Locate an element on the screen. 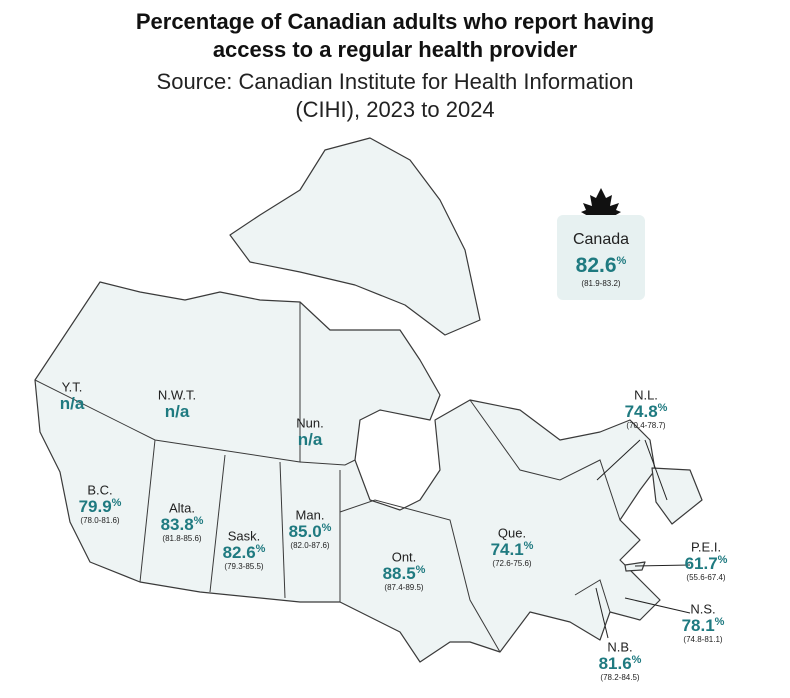 This screenshot has width=790, height=698. region-name: N.B. is located at coordinates (619, 646).